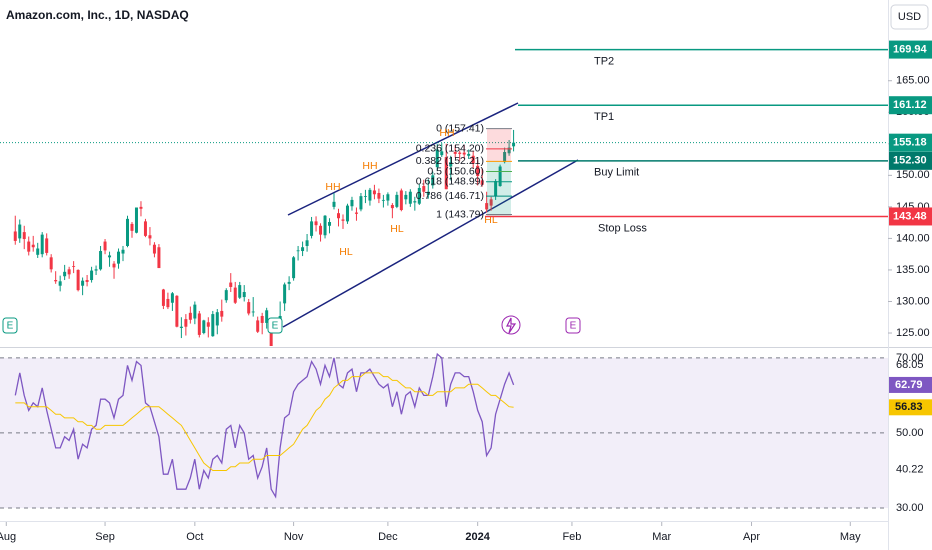 The width and height of the screenshot is (932, 550). What do you see at coordinates (910, 358) in the screenshot?
I see `rsi-tick-label: 70.00` at bounding box center [910, 358].